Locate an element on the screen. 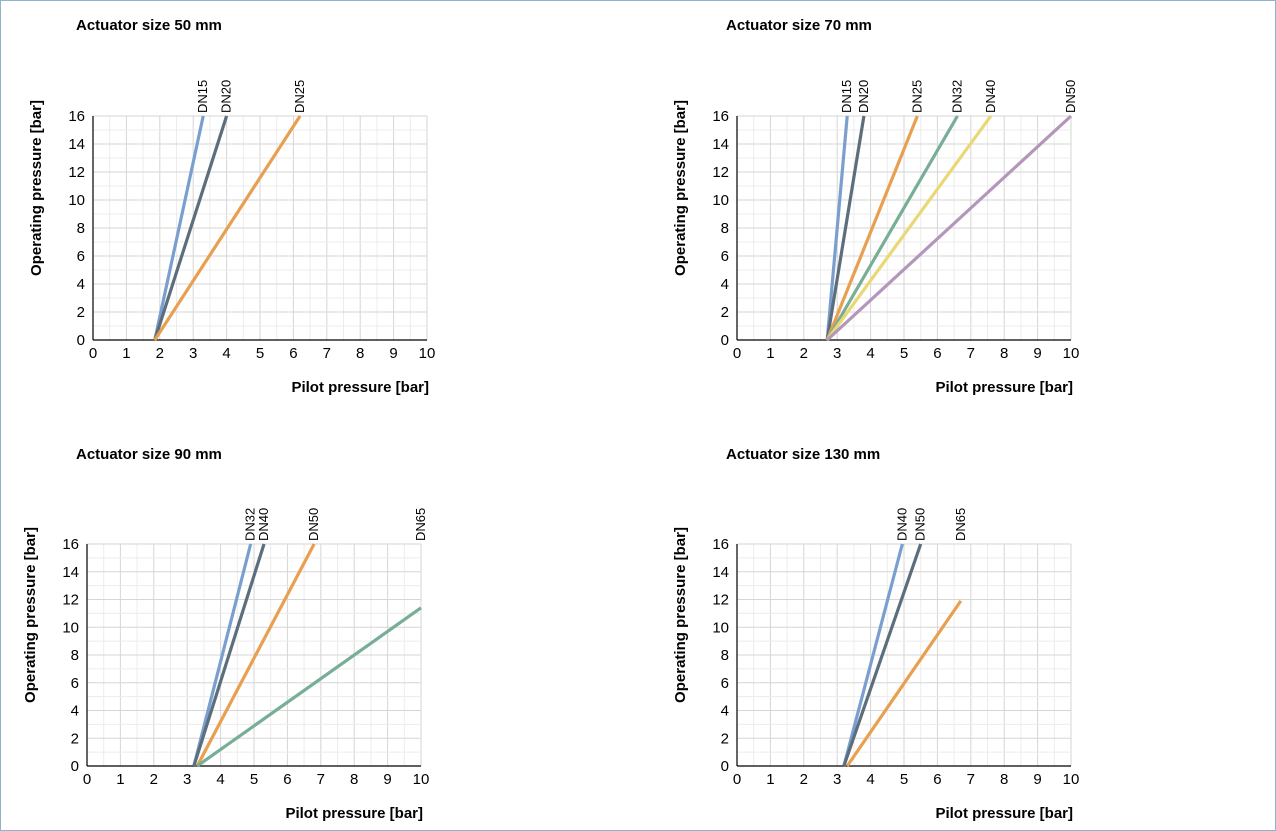 The height and width of the screenshot is (831, 1276). x-tick-label: 1 is located at coordinates (126, 353).